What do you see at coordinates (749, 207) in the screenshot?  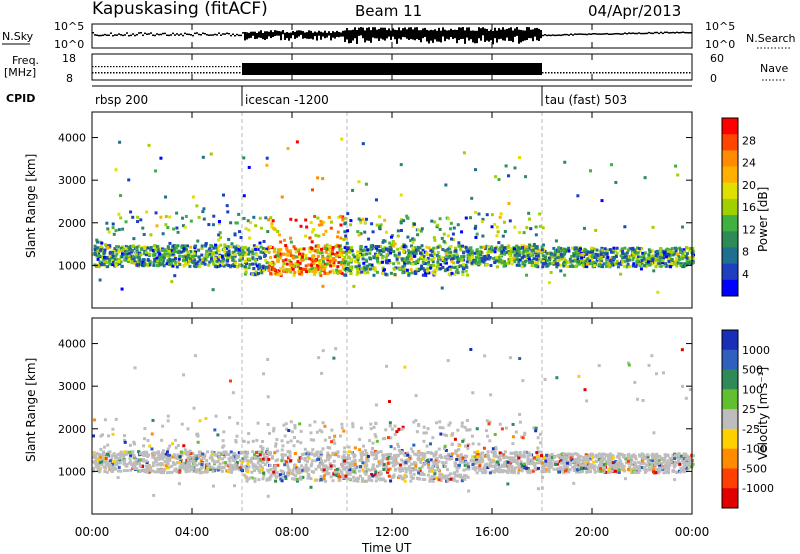 I see `colorbar-tick-label: 16` at bounding box center [749, 207].